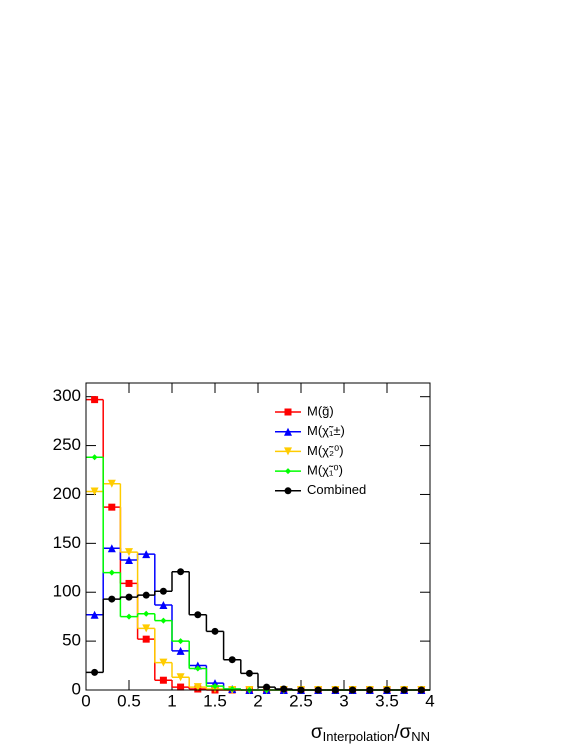 The image size is (581, 752). What do you see at coordinates (387, 700) in the screenshot?
I see `x-tick-label: 3.5` at bounding box center [387, 700].